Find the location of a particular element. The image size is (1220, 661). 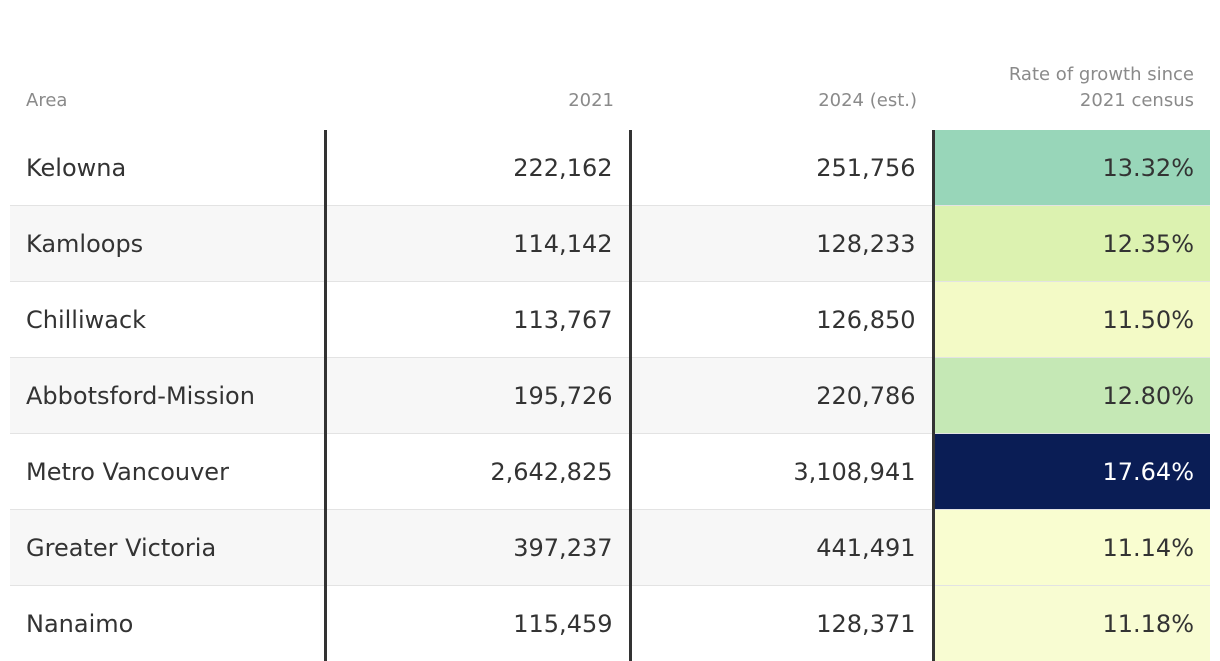

population-cell: 115,459 is located at coordinates (477, 623).